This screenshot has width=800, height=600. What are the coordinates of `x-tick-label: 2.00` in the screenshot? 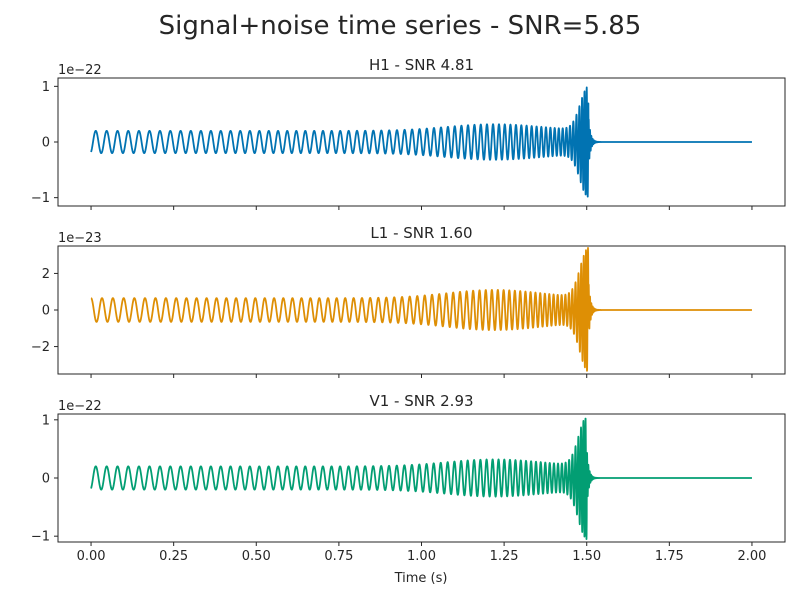 It's located at (751, 556).